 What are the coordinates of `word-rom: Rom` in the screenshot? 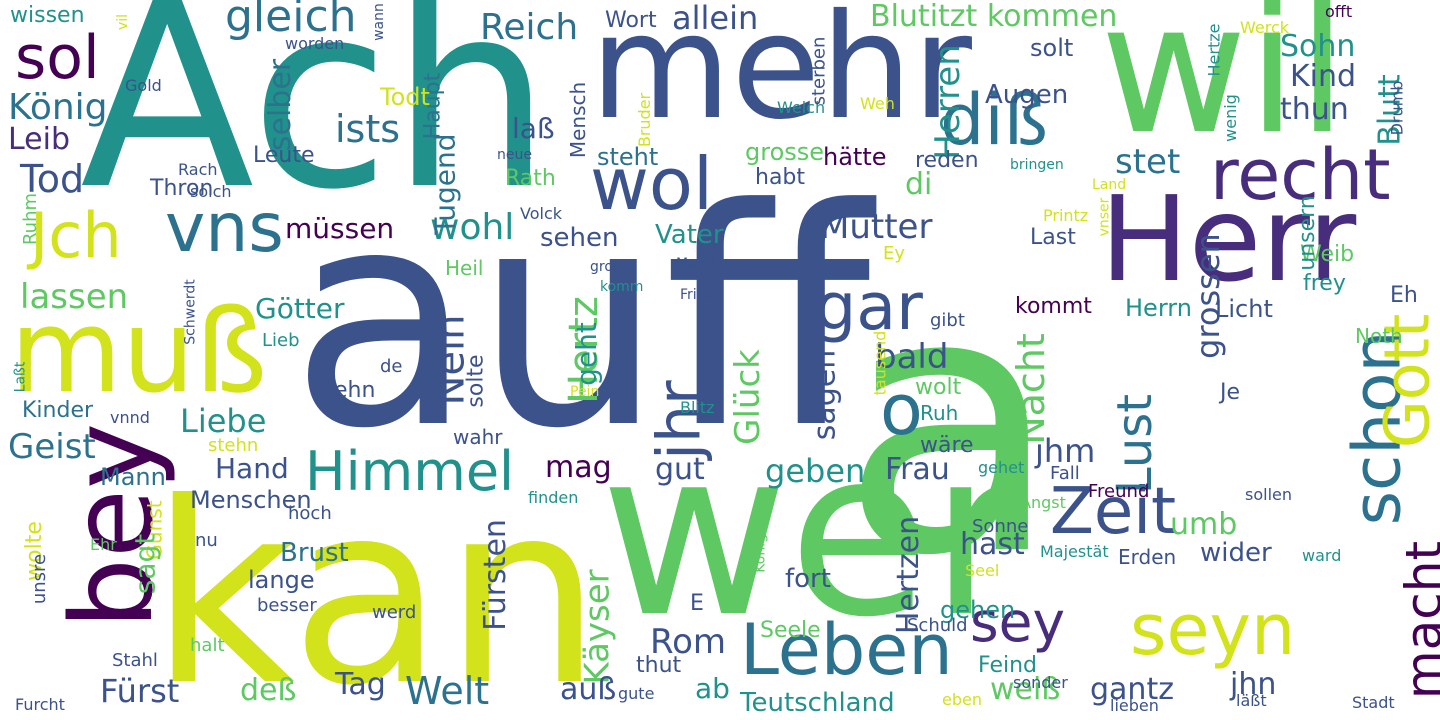 It's located at (688, 642).